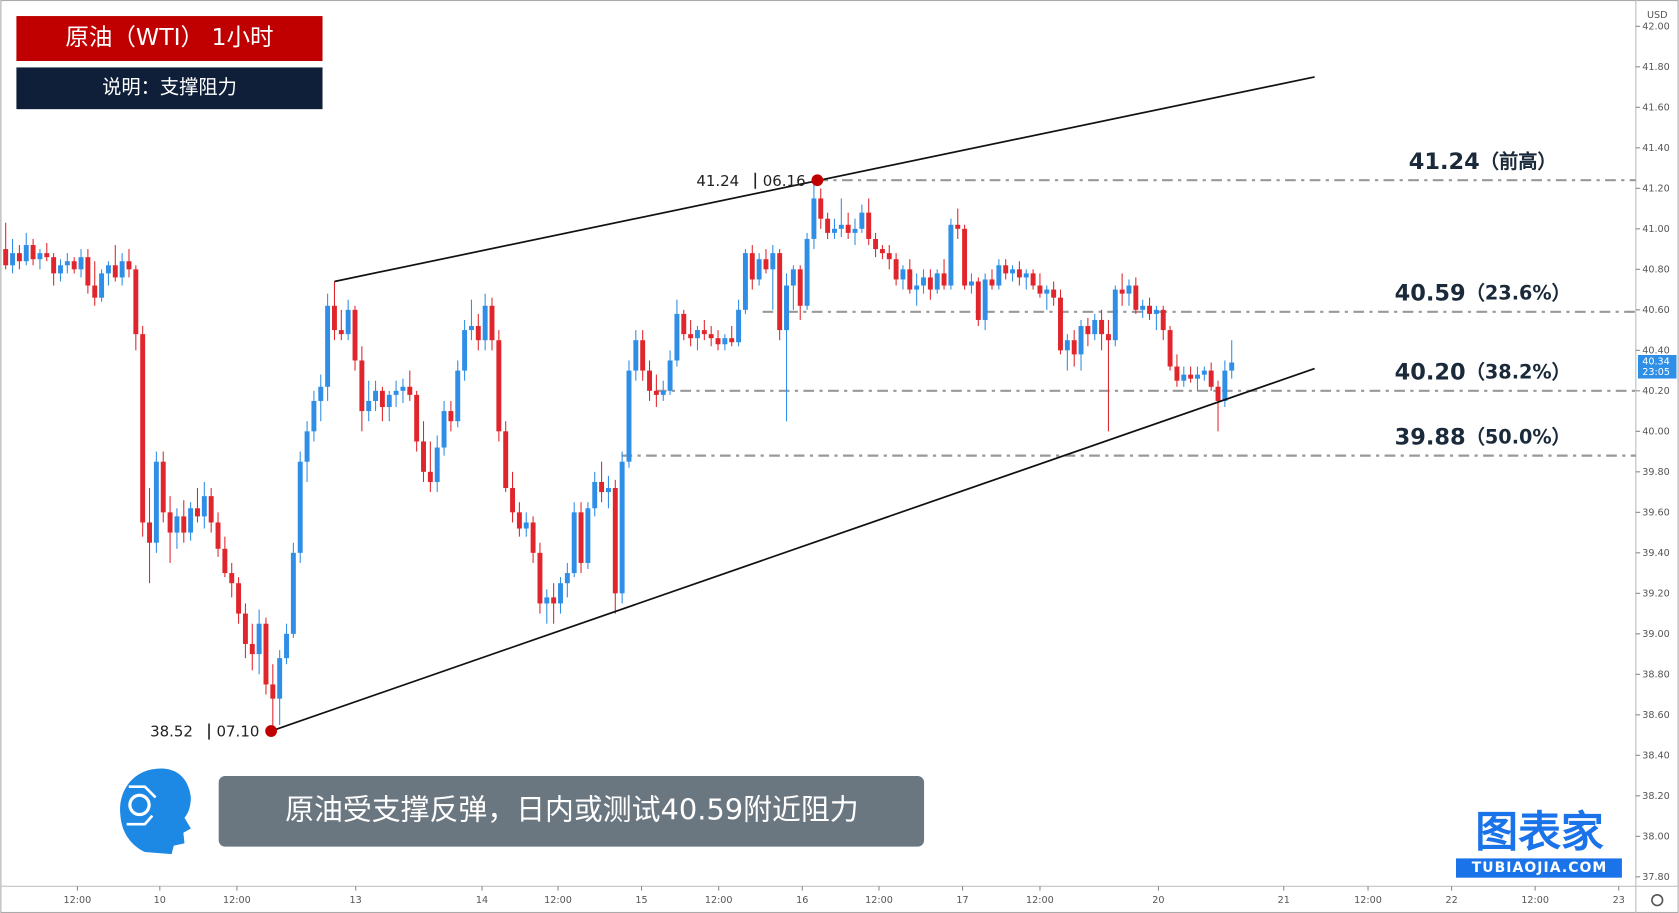  What do you see at coordinates (1539, 868) in the screenshot?
I see `logo-band` at bounding box center [1539, 868].